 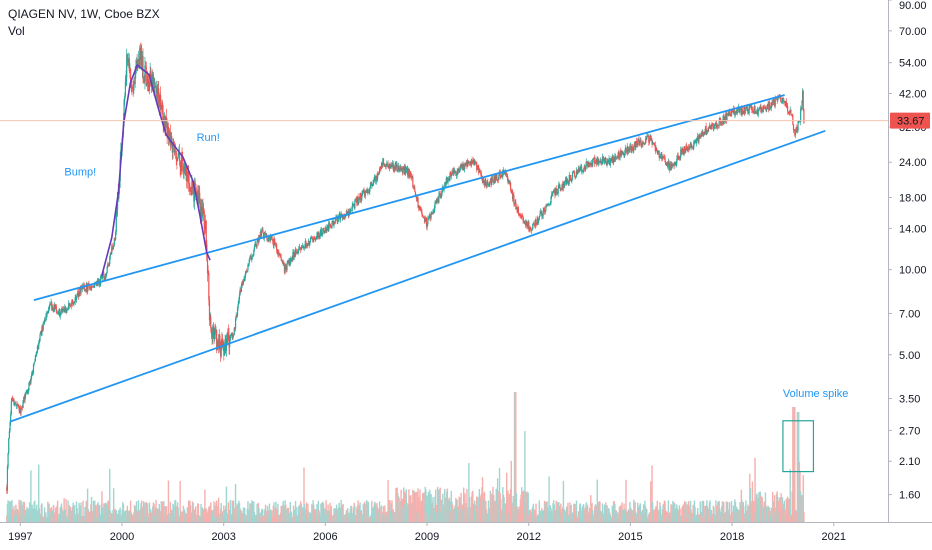 I want to click on annotation-run: Run!, so click(x=208, y=138).